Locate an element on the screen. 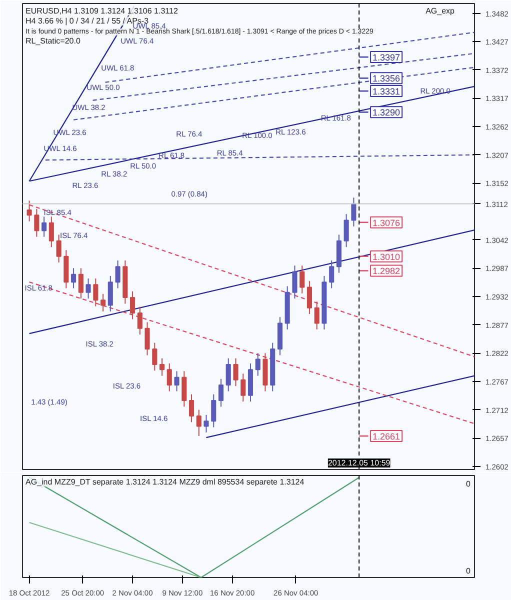 This screenshot has width=511, height=600. ref-line-label: 1.3076 is located at coordinates (386, 223).